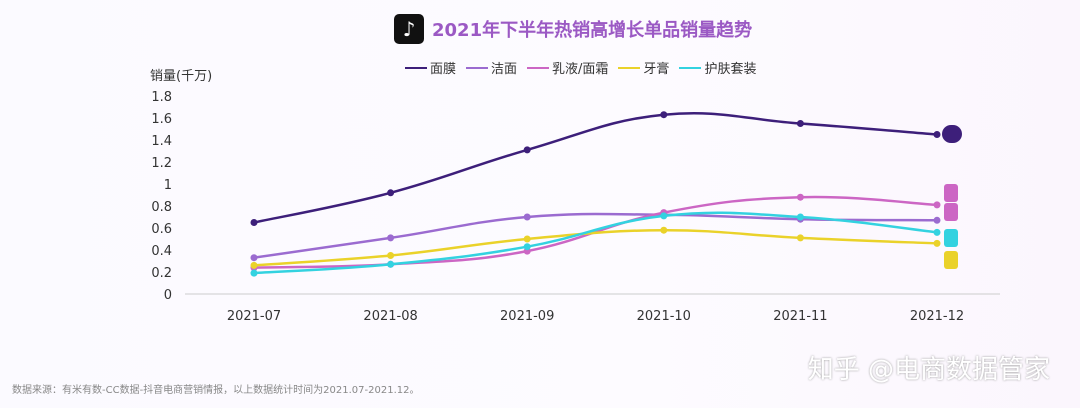  Describe the element at coordinates (937, 316) in the screenshot. I see `x-tick-label: 2021-12` at that location.